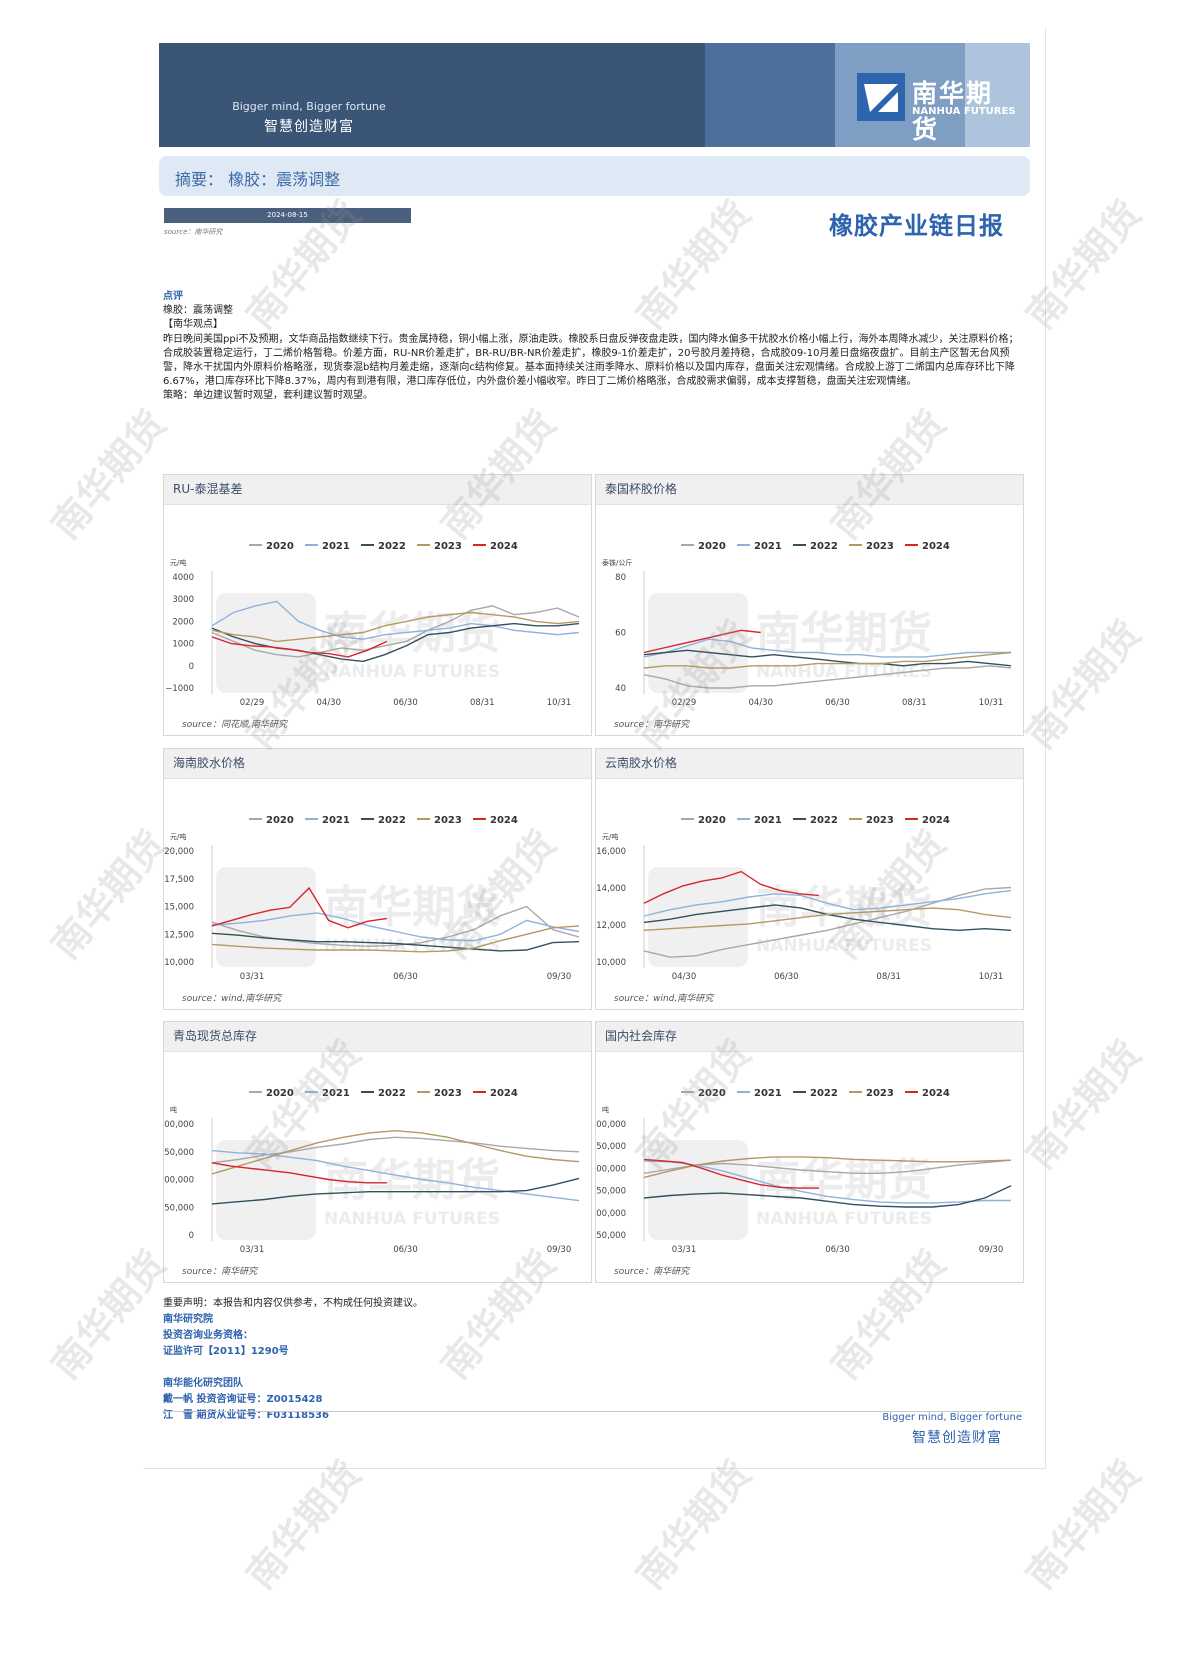  What do you see at coordinates (309, 106) in the screenshot?
I see `slogan-en: Bigger mind, Bigger fortune` at bounding box center [309, 106].